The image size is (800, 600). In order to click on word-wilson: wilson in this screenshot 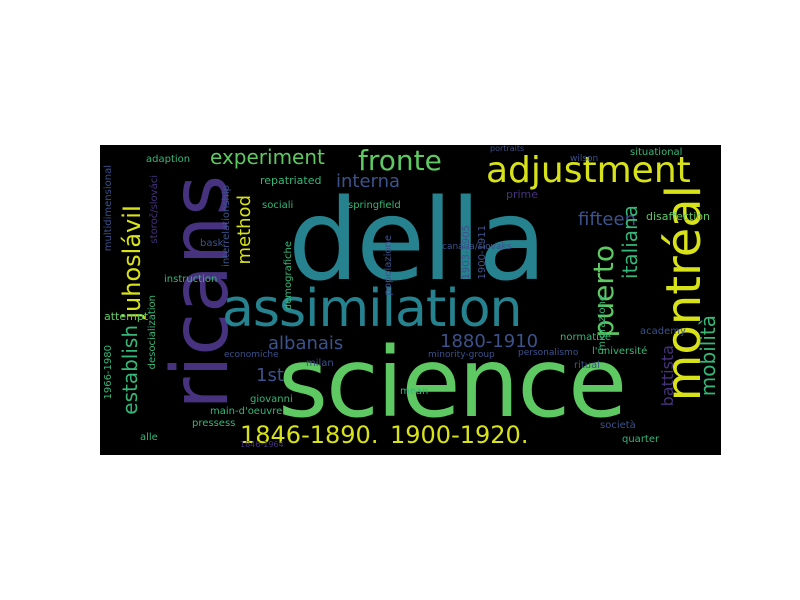, I will do `click(584, 159)`.